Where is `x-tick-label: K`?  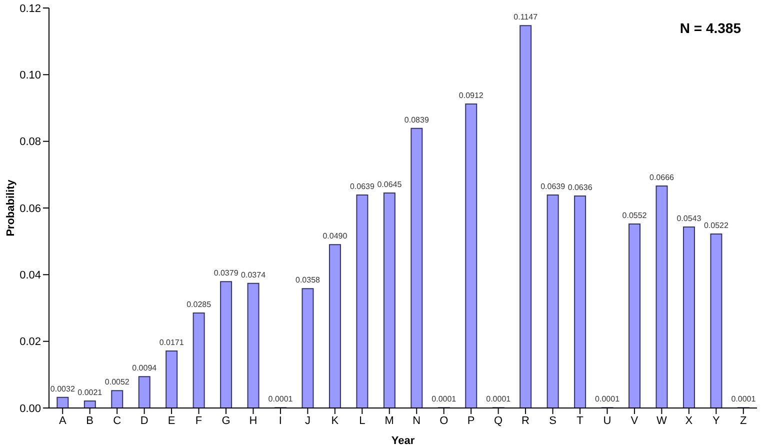
x-tick-label: K is located at coordinates (335, 420).